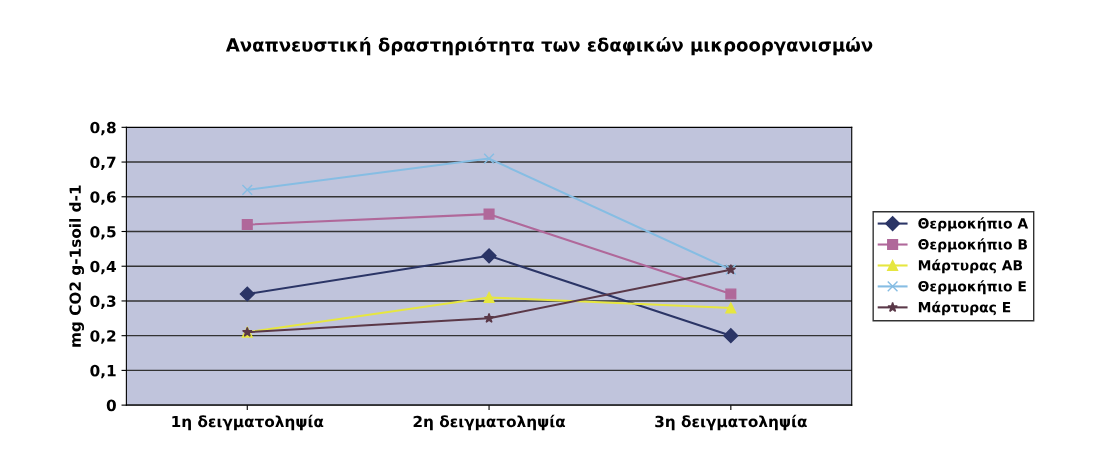  Describe the element at coordinates (77, 266) in the screenshot. I see `y-axis-title: mg CO2 g-1soil d-1` at that location.